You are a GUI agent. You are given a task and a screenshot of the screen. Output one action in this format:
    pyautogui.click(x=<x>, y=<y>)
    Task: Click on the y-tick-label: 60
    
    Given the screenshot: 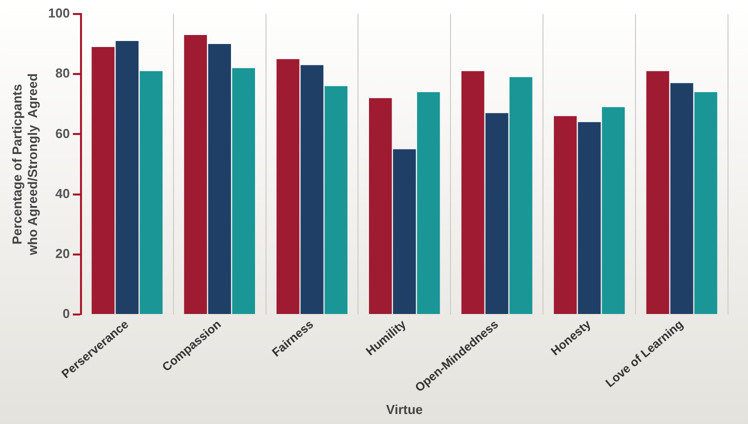 What is the action you would take?
    pyautogui.click(x=62, y=133)
    